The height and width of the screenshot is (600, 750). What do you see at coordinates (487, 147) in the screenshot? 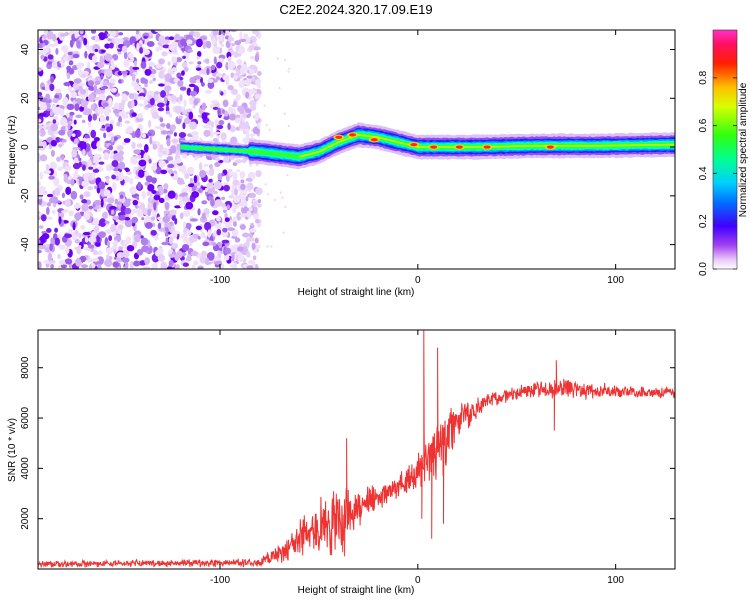
I see `band-peak` at bounding box center [487, 147].